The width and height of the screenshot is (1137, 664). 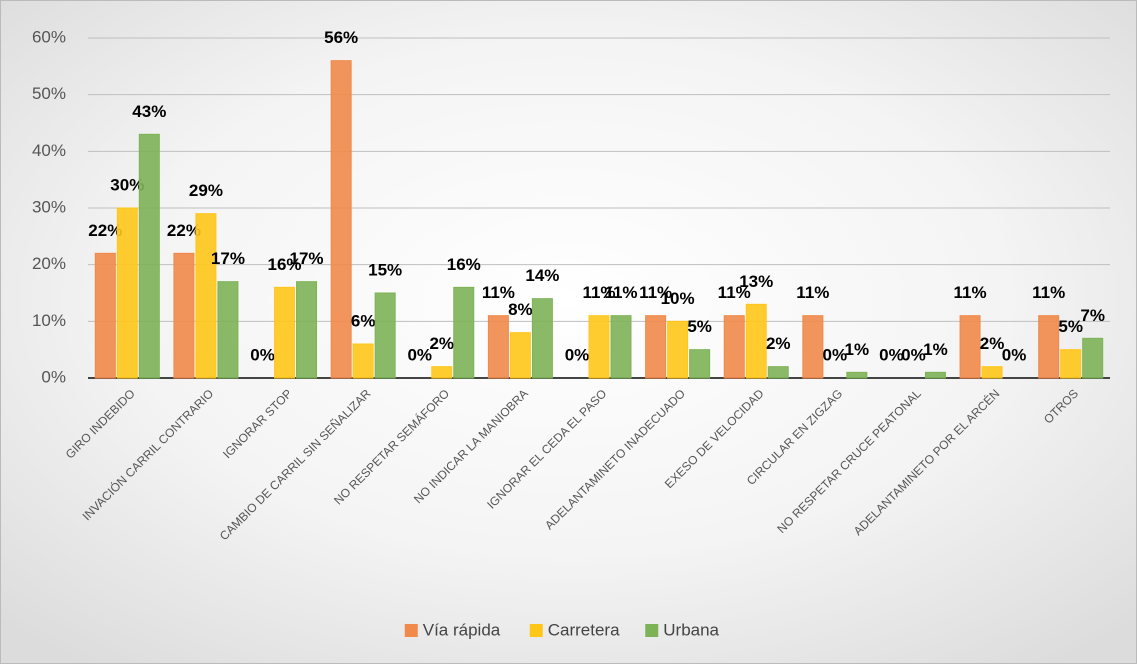 I want to click on legend-label: Carretera, so click(x=584, y=629).